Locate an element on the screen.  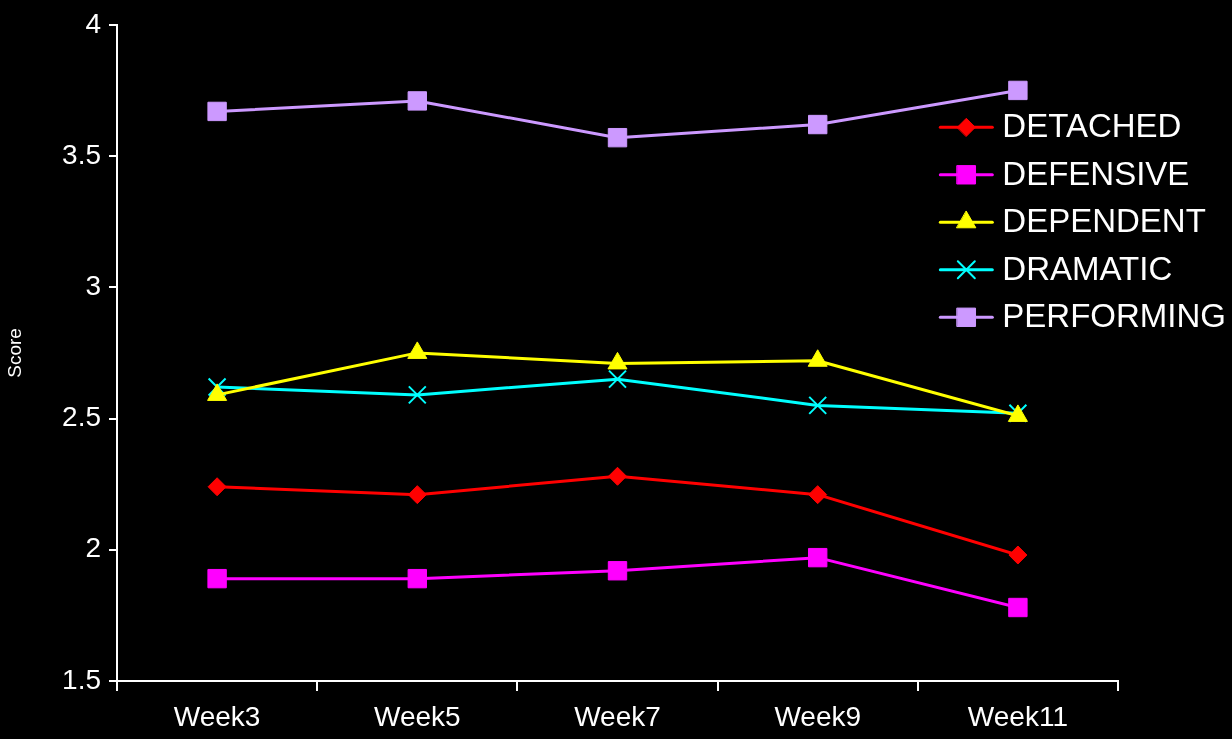
y-tick-label: 3 is located at coordinates (93, 285).